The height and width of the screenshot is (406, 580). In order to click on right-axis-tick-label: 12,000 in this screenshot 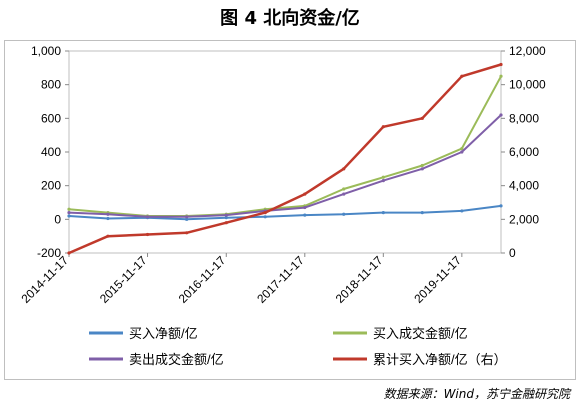, I will do `click(527, 51)`.